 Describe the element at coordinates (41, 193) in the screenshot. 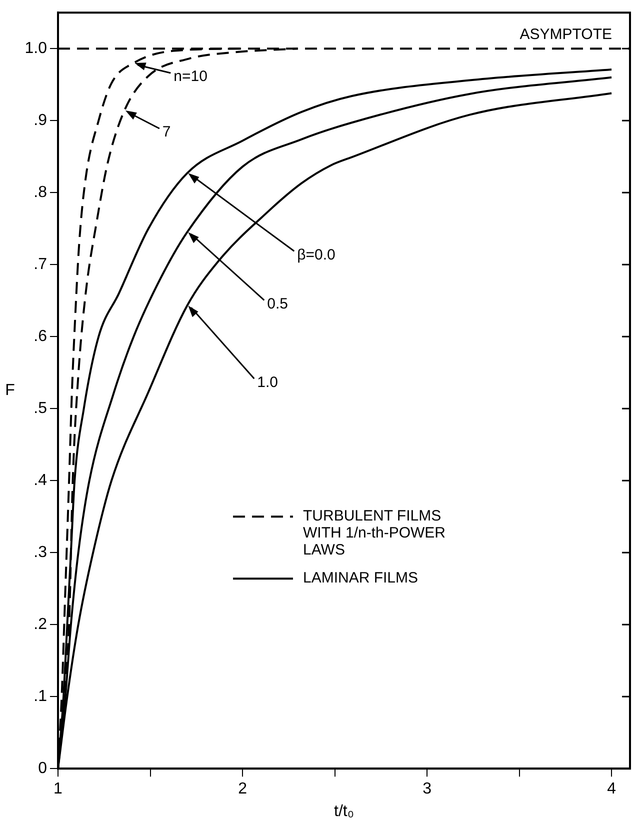

I see `y-tick-label: .8` at that location.